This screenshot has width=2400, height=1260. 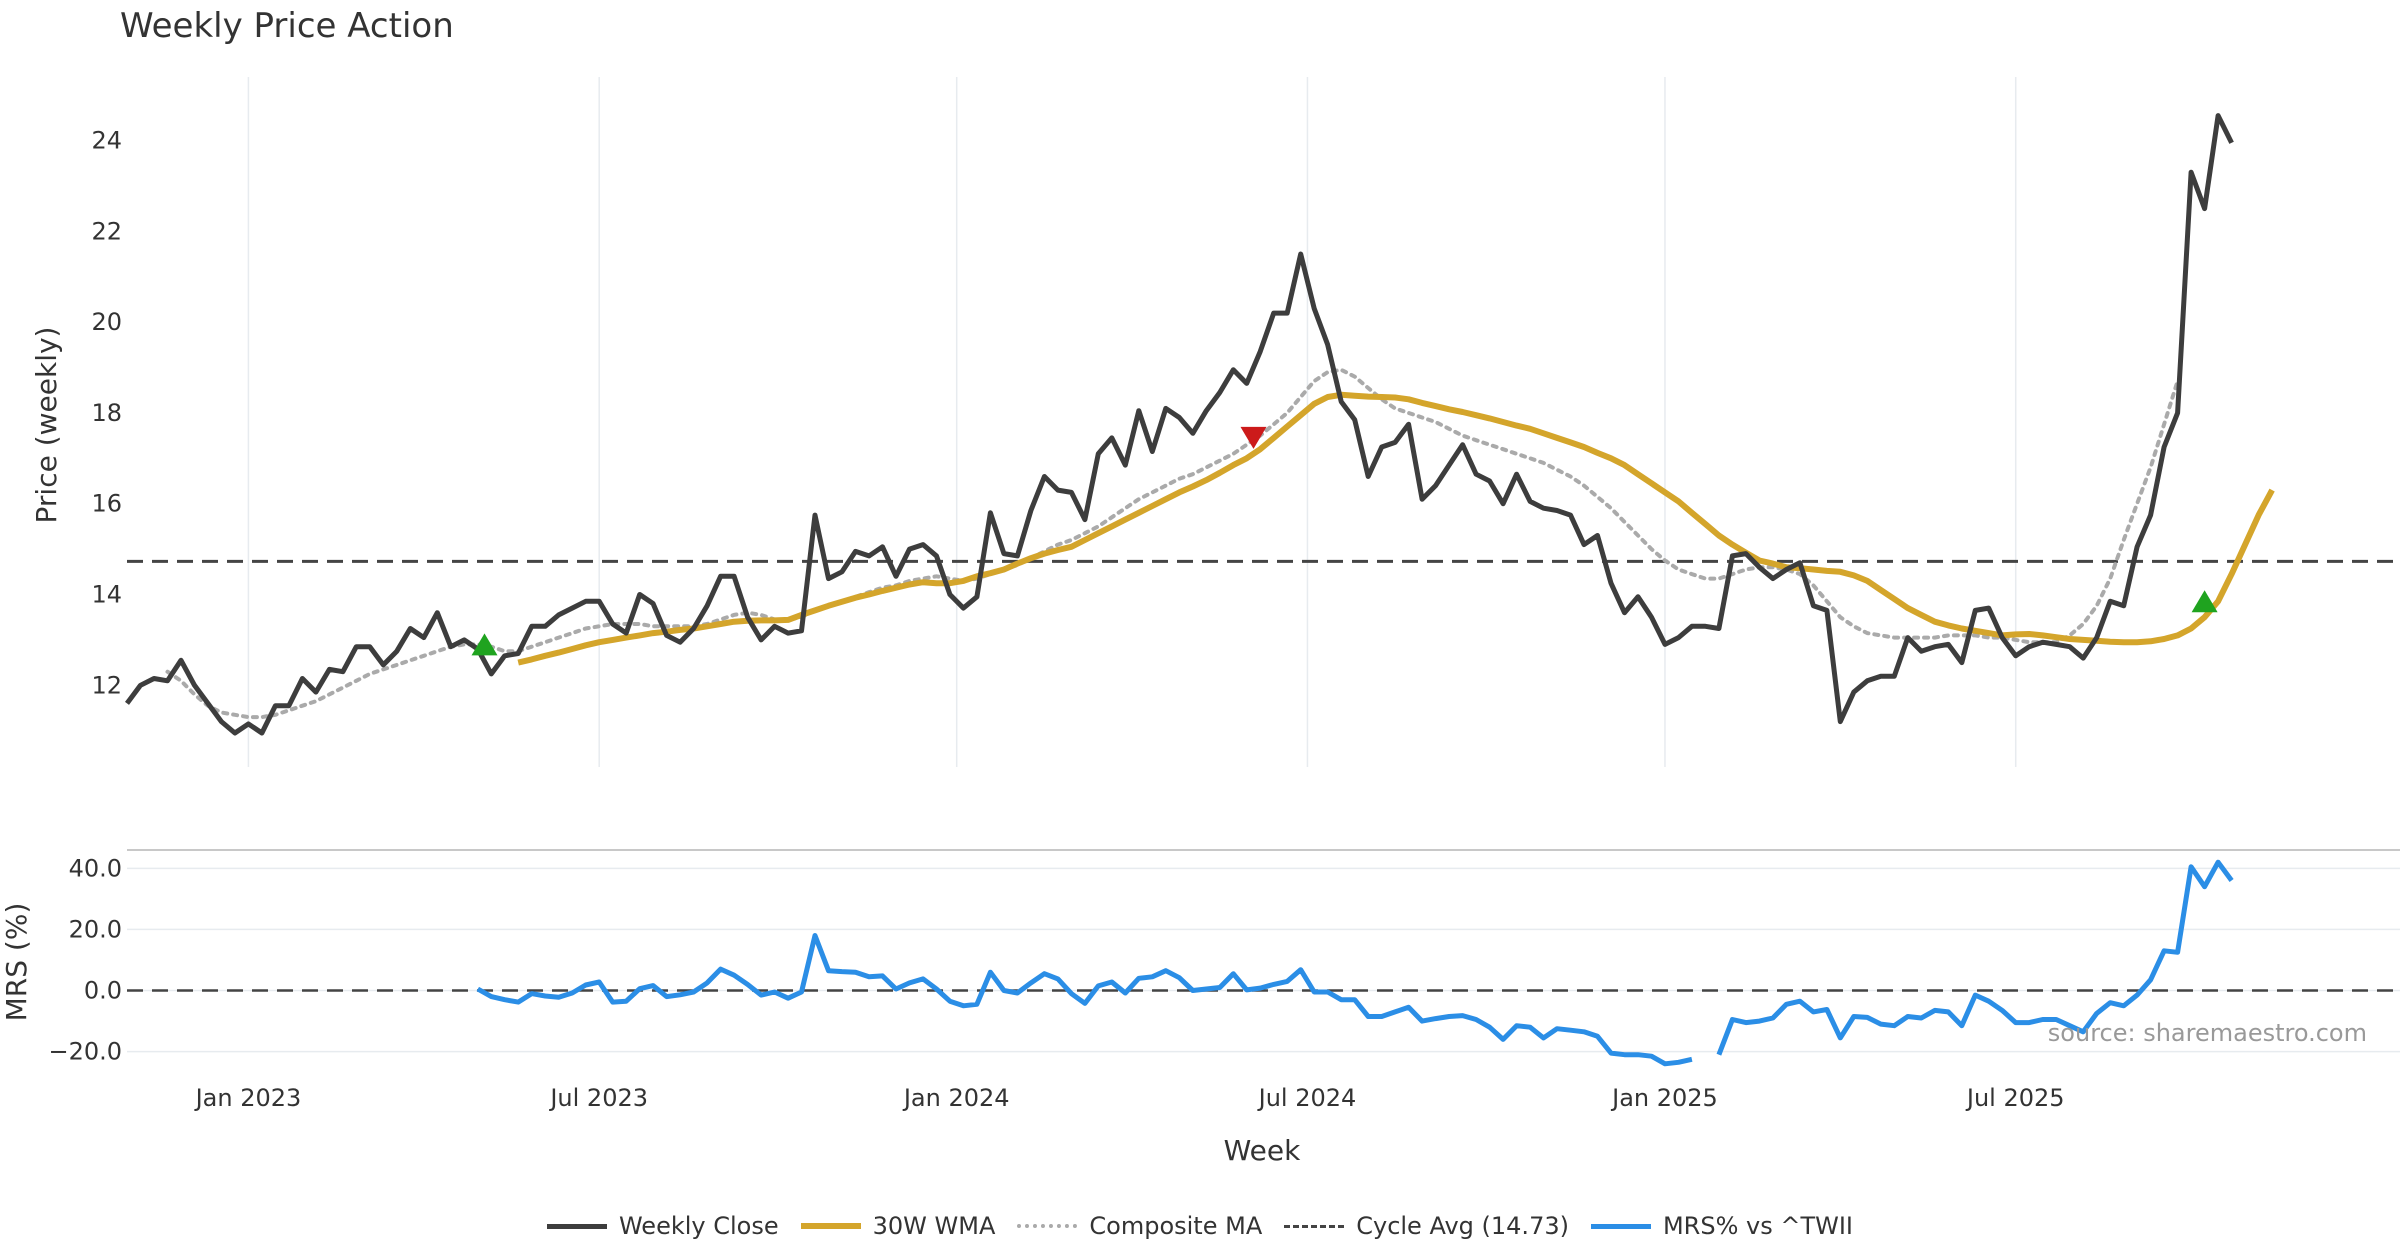 What do you see at coordinates (956, 1098) in the screenshot?
I see `x-tick-label: Jan 2024` at bounding box center [956, 1098].